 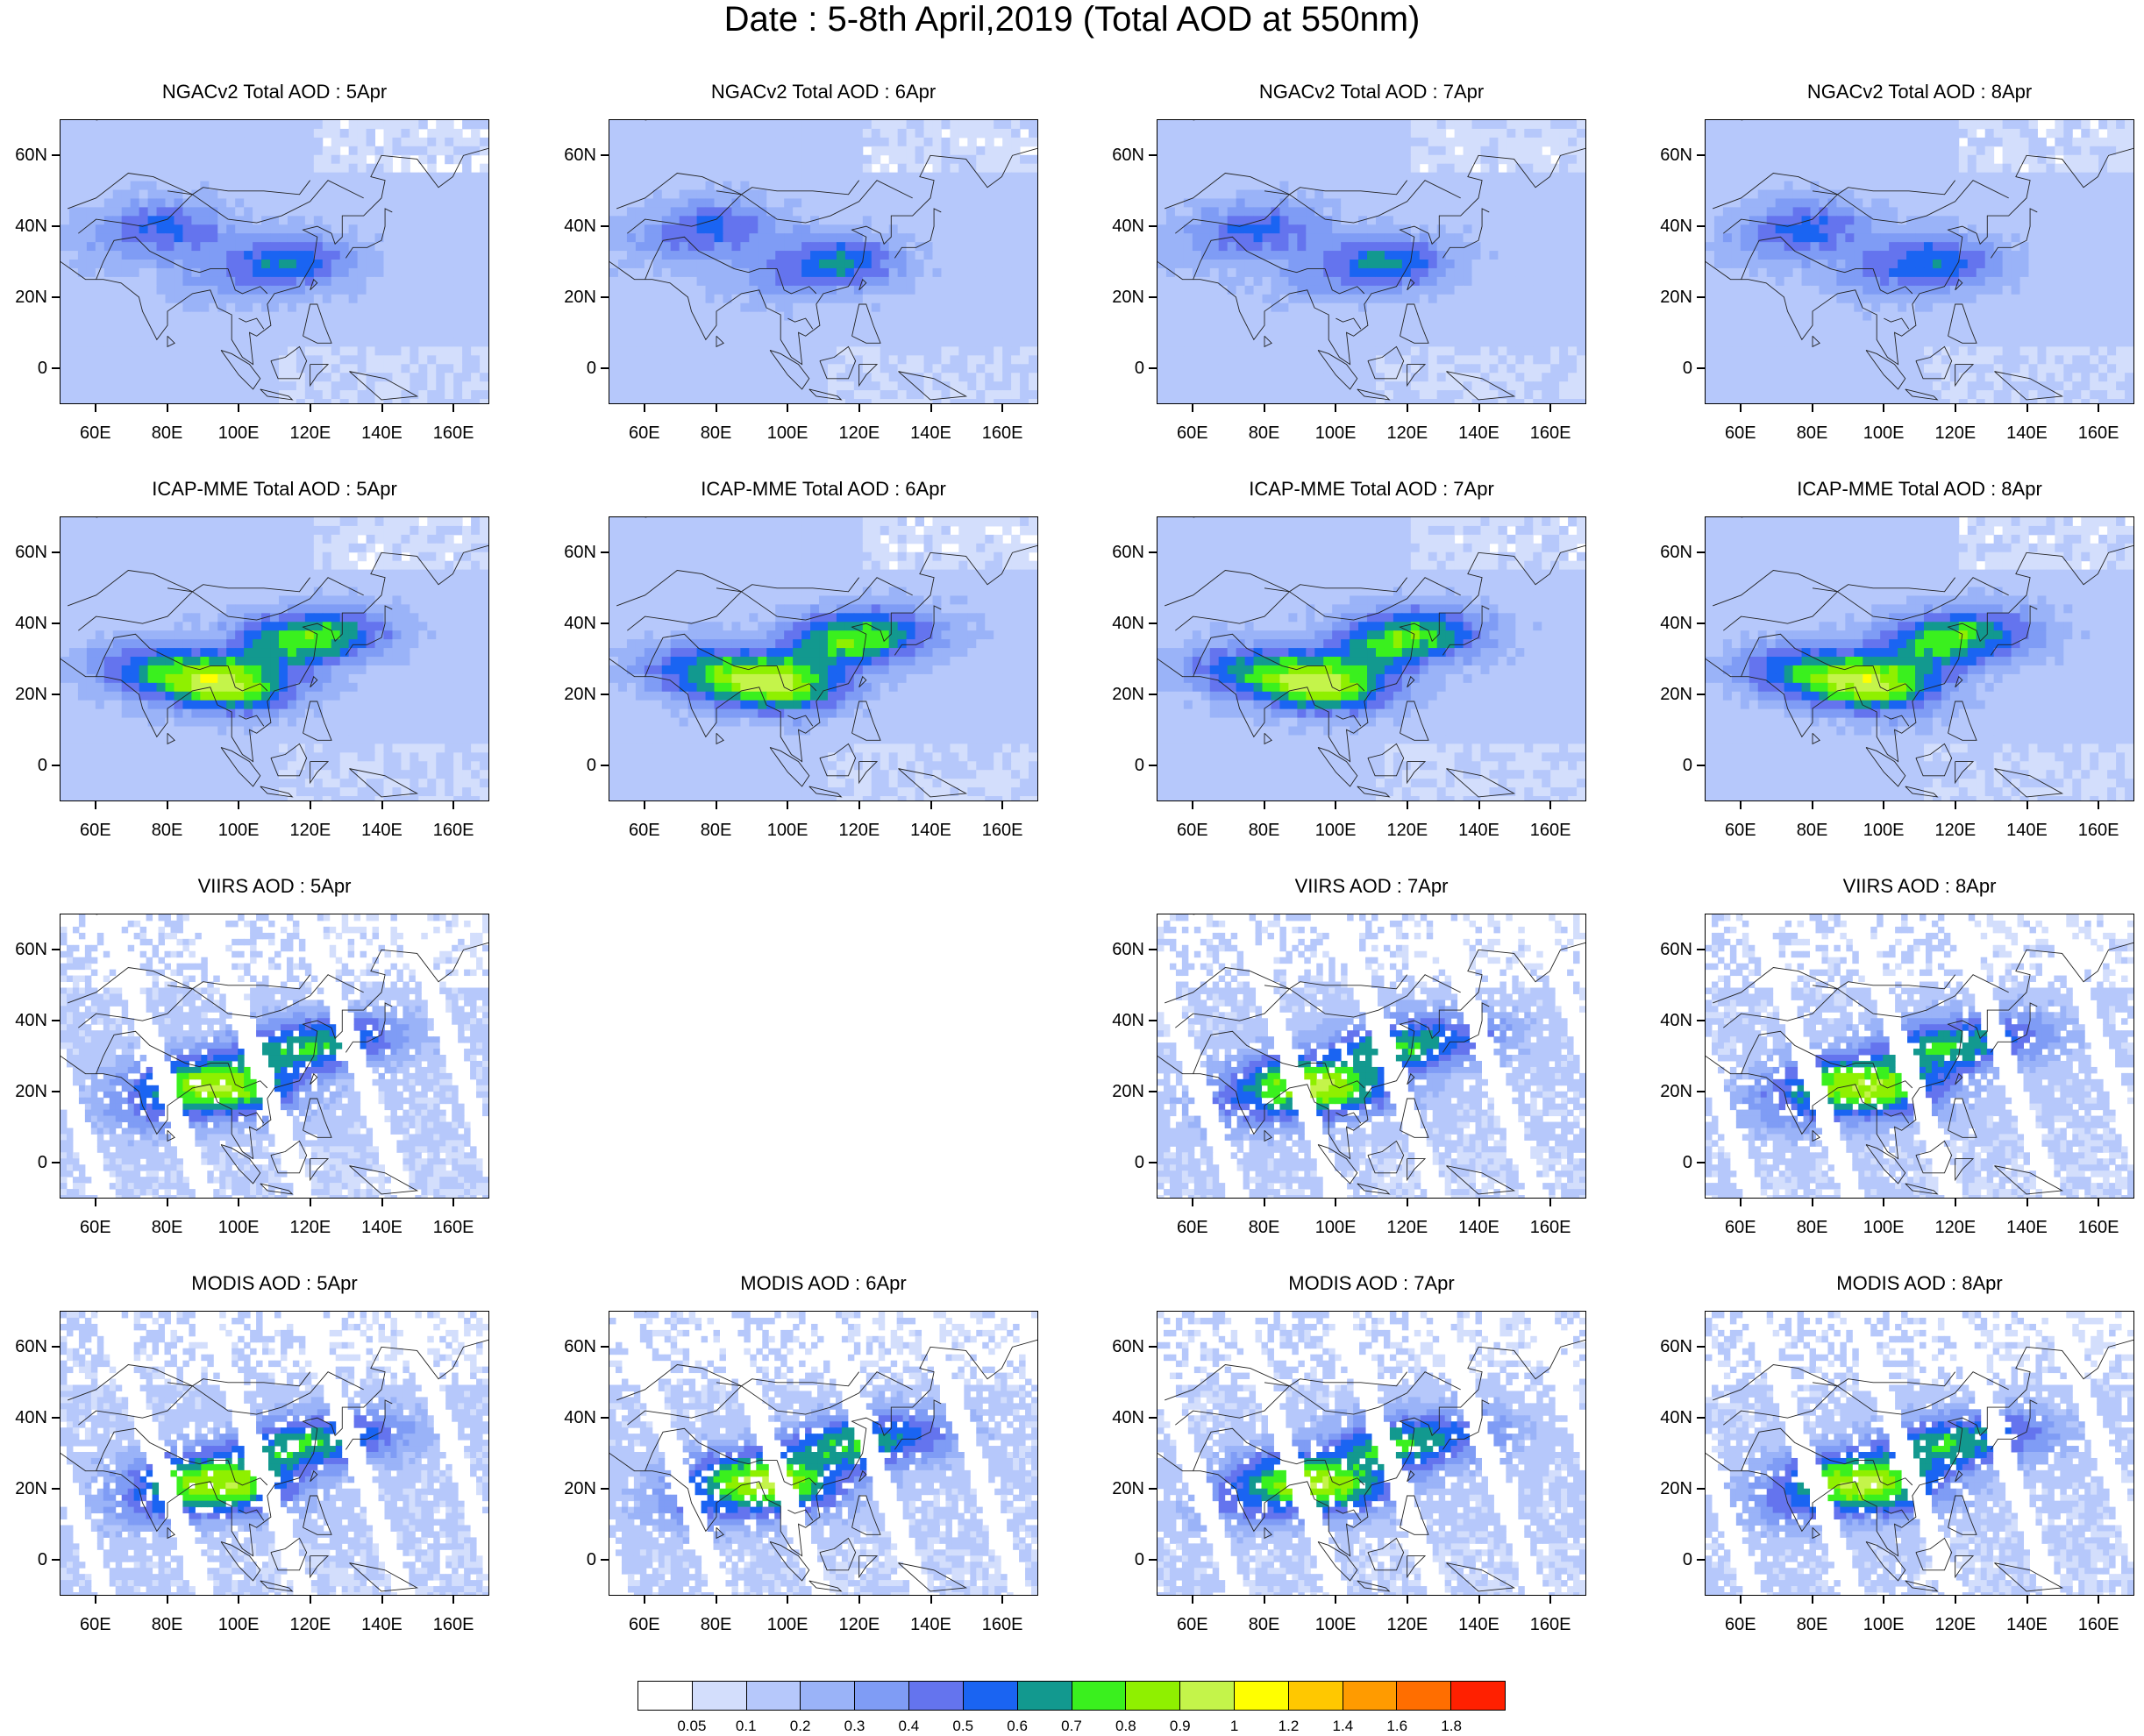 What do you see at coordinates (1342, 1725) in the screenshot?
I see `colorbar-label: 1.4` at bounding box center [1342, 1725].